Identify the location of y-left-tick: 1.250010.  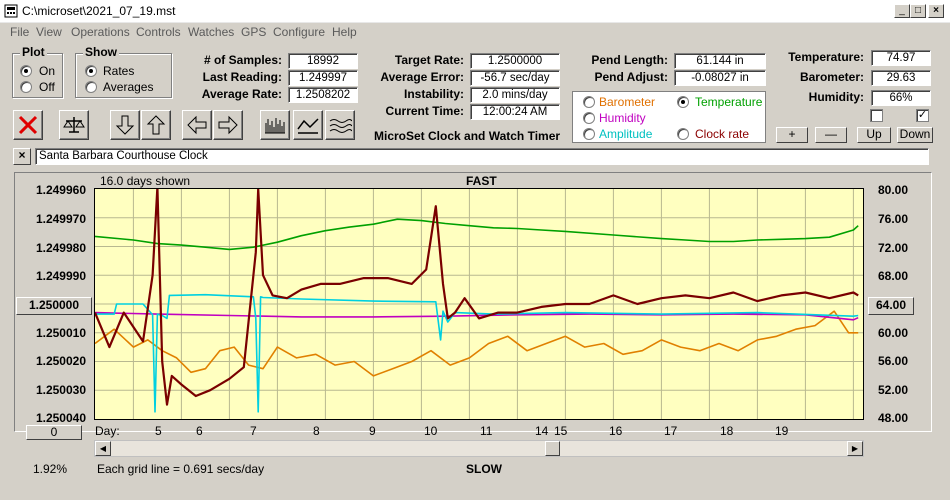
(60, 333).